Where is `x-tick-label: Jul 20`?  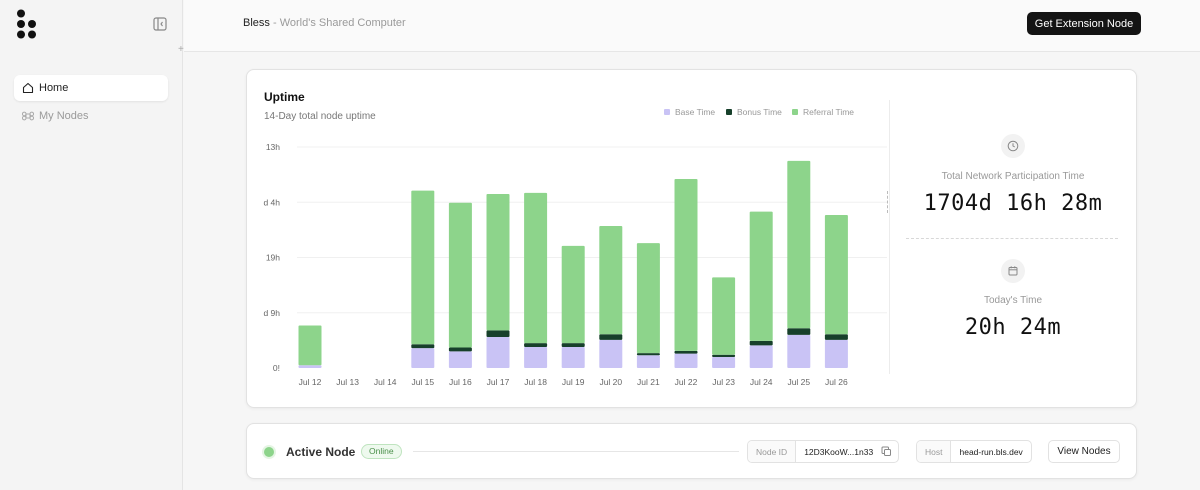
x-tick-label: Jul 20 is located at coordinates (610, 382).